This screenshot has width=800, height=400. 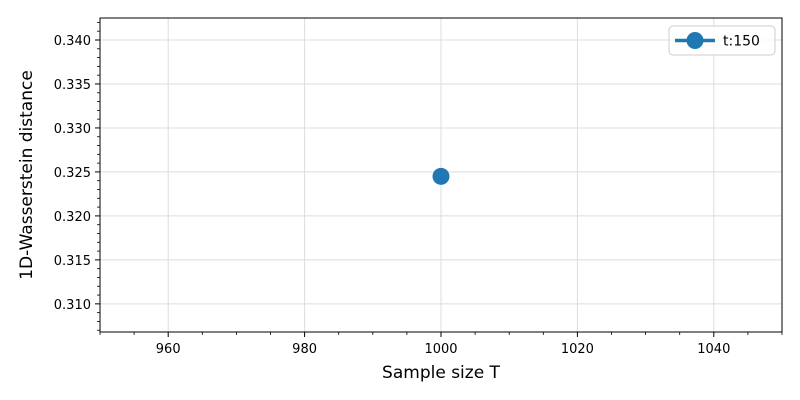 What do you see at coordinates (441, 373) in the screenshot?
I see `x-axis-label: Sample size T` at bounding box center [441, 373].